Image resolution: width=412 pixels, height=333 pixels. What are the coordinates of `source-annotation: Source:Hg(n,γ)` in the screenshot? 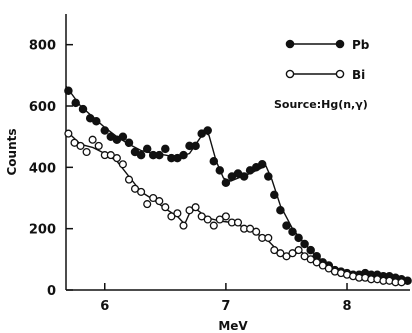 It's located at (321, 104).